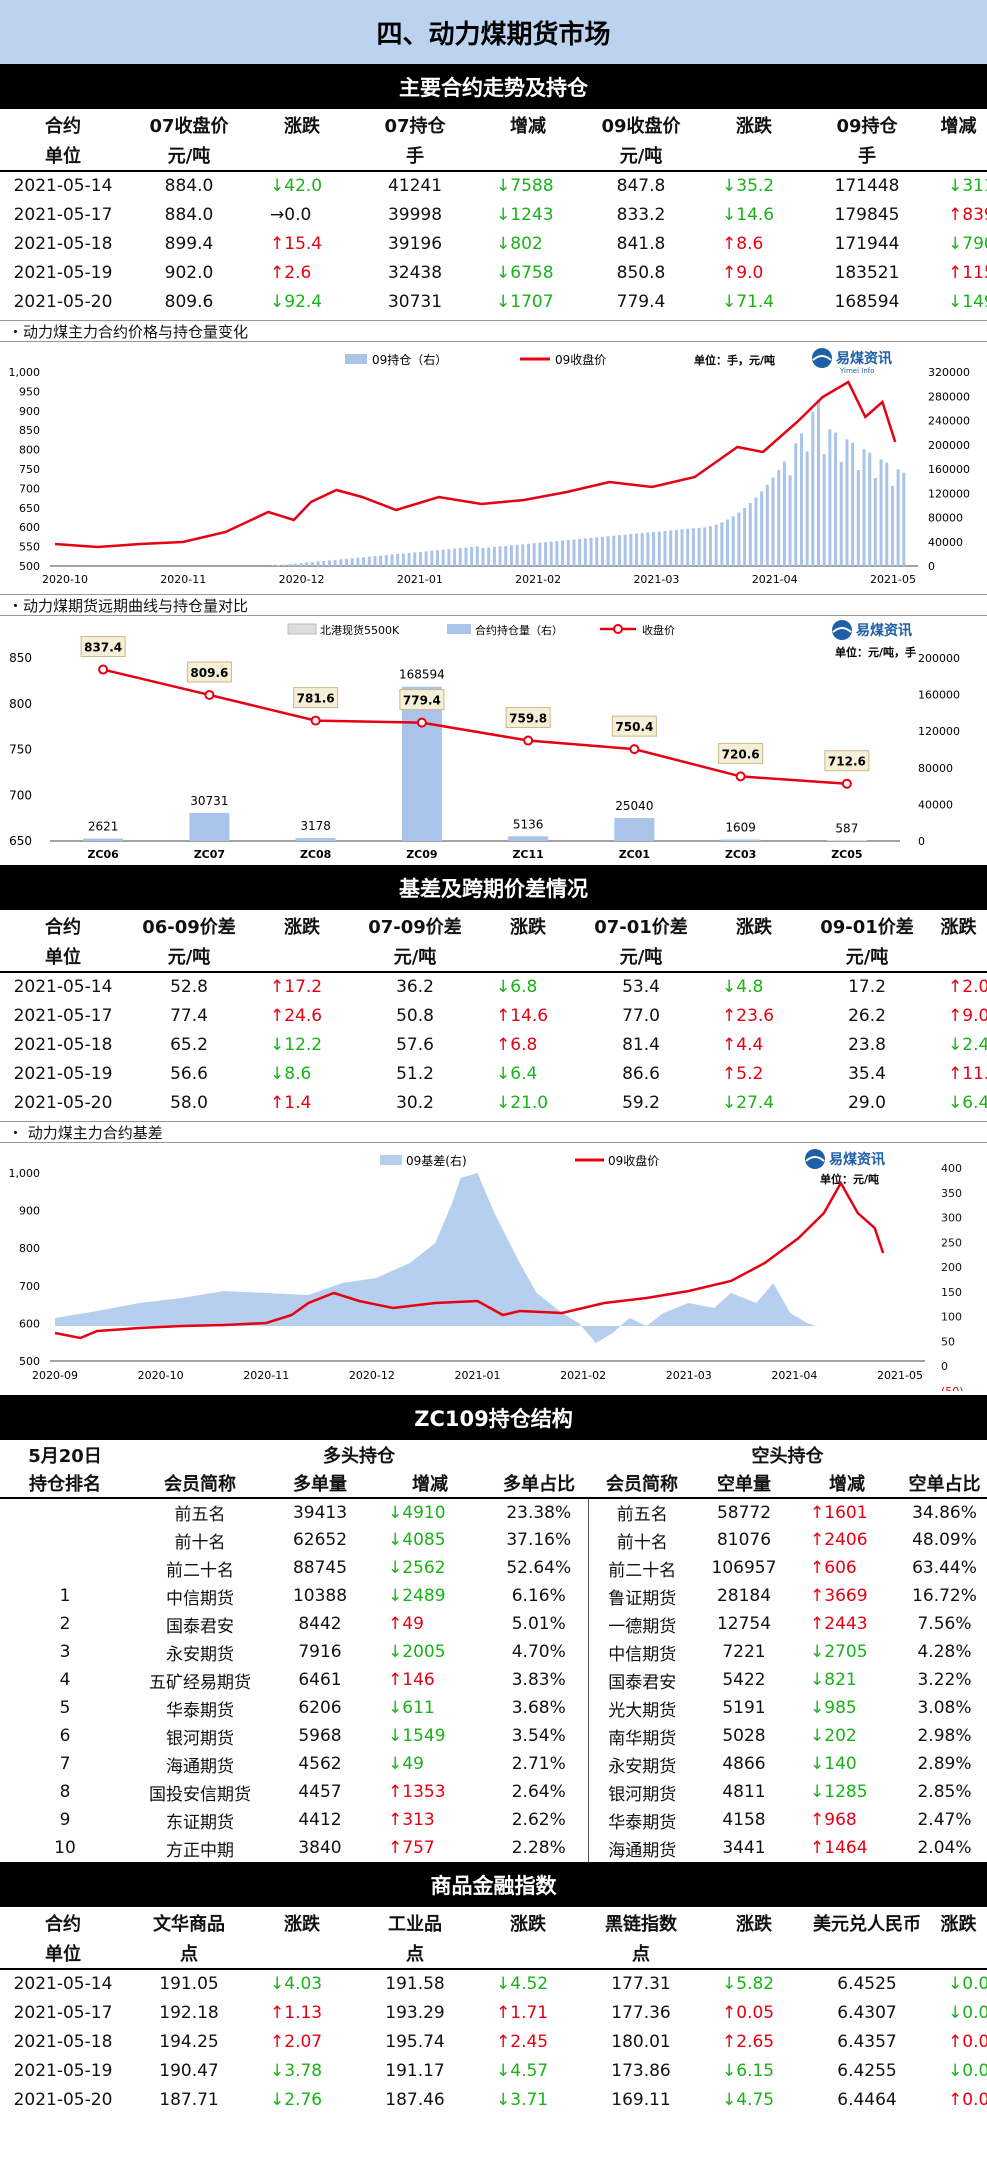  Describe the element at coordinates (469, 1260) in the screenshot. I see `price-line` at that location.